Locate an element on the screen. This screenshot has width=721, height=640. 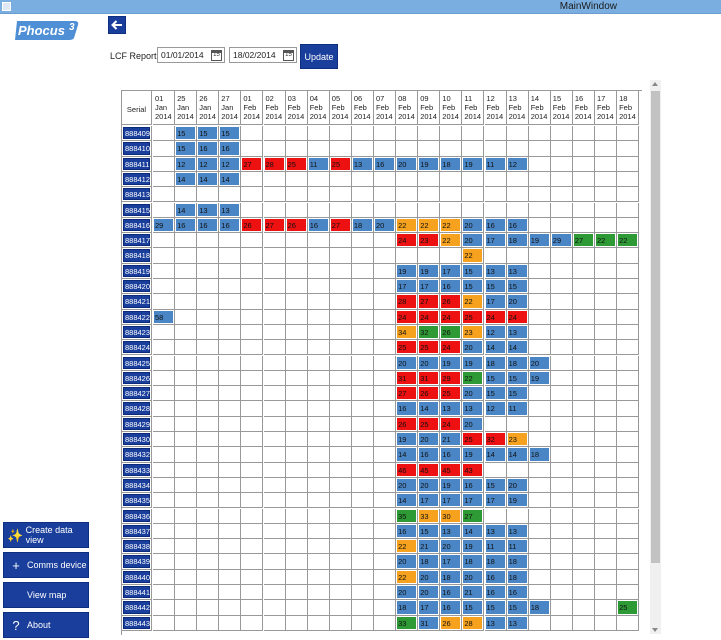
serial-button: 888432 is located at coordinates (137, 454).